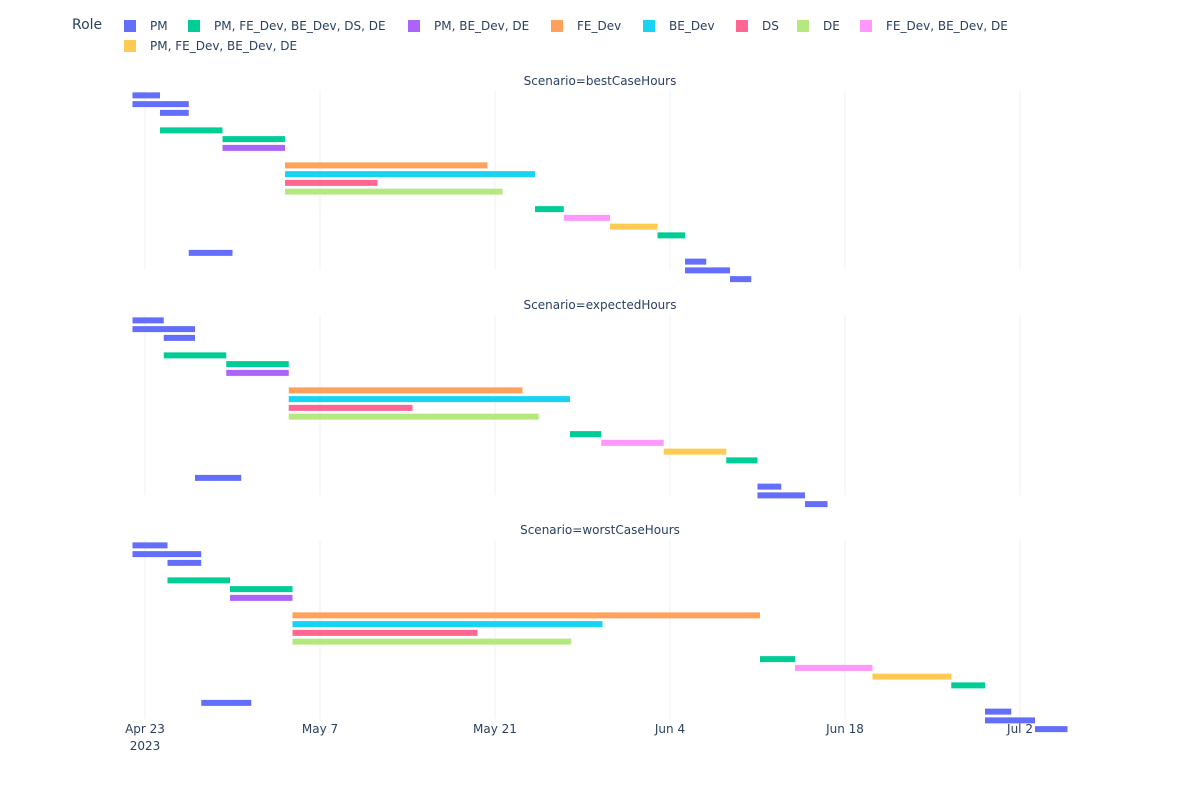 The height and width of the screenshot is (800, 1200). I want to click on legend-label: PM, so click(159, 26).